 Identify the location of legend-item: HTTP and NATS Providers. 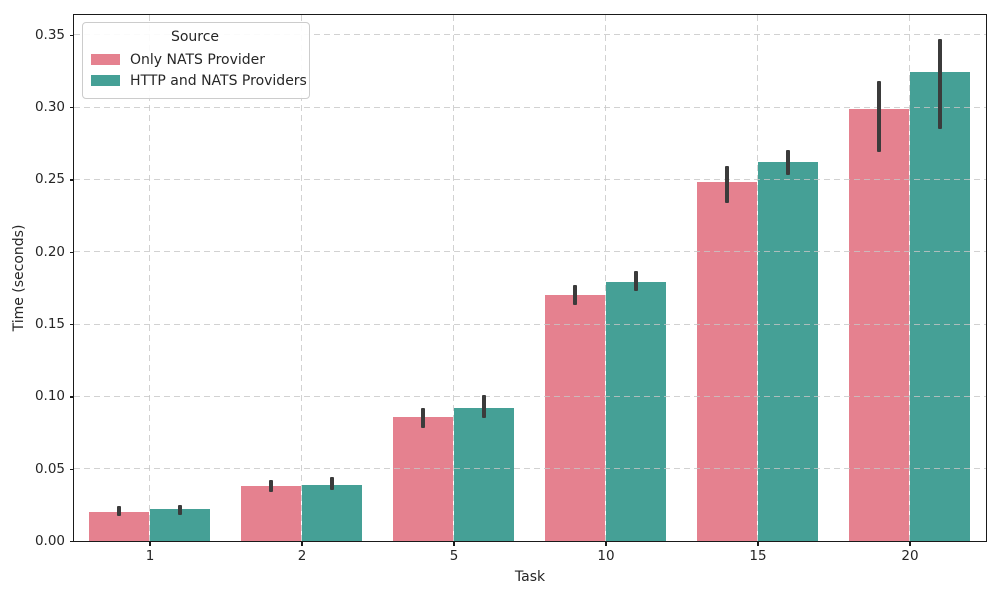
(199, 80).